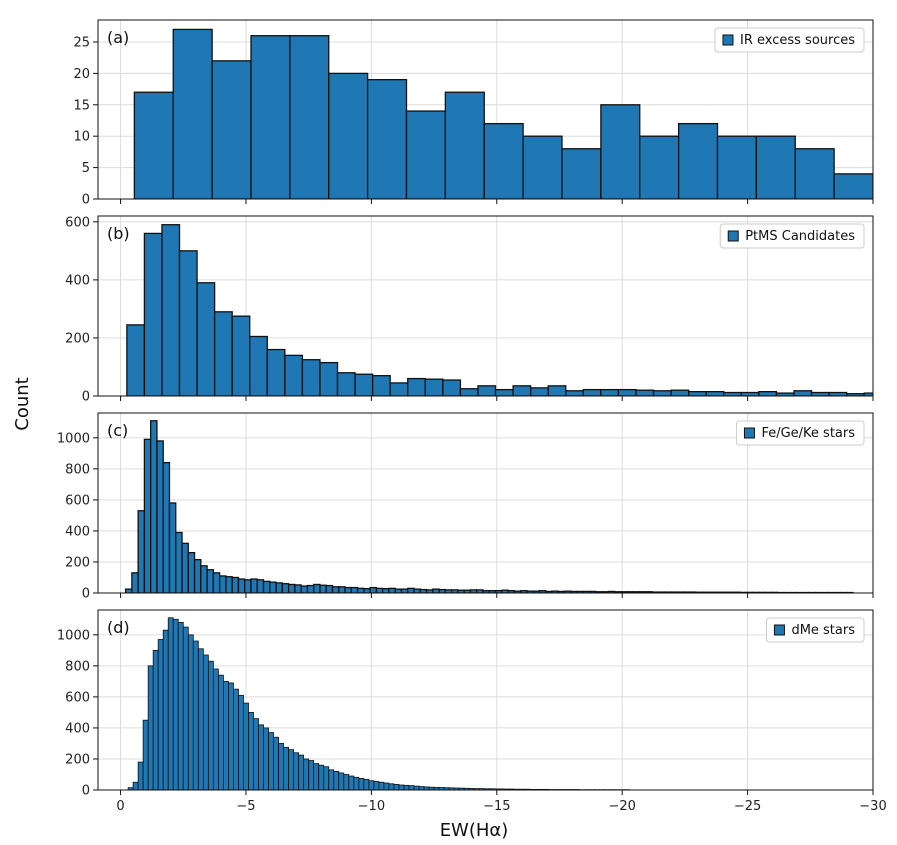  I want to click on panel-a-legend-frame, so click(789, 40).